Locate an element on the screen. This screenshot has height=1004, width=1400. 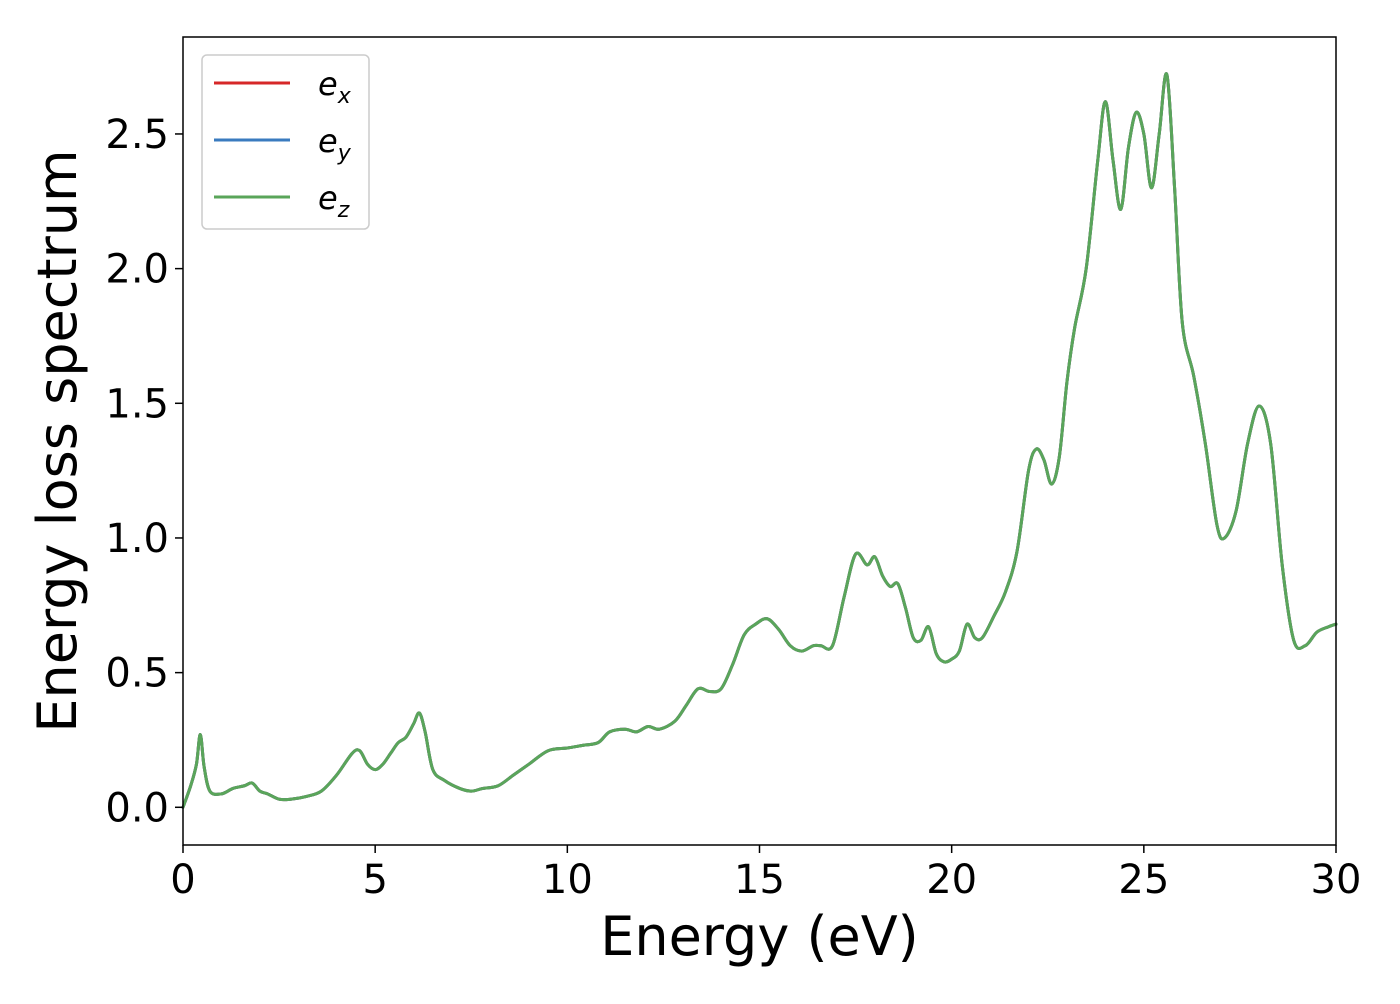
x-axis-label: Energy (eV) is located at coordinates (759, 936).